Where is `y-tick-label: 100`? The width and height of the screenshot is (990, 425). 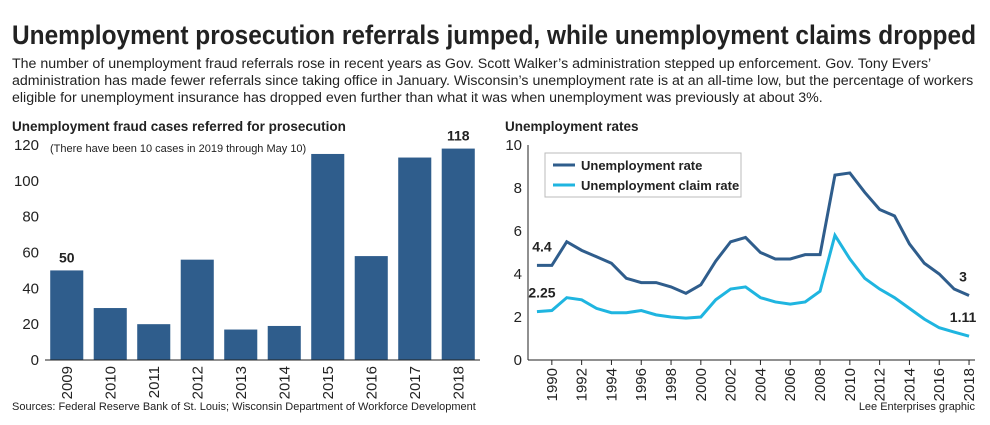
y-tick-label: 100 is located at coordinates (26, 181).